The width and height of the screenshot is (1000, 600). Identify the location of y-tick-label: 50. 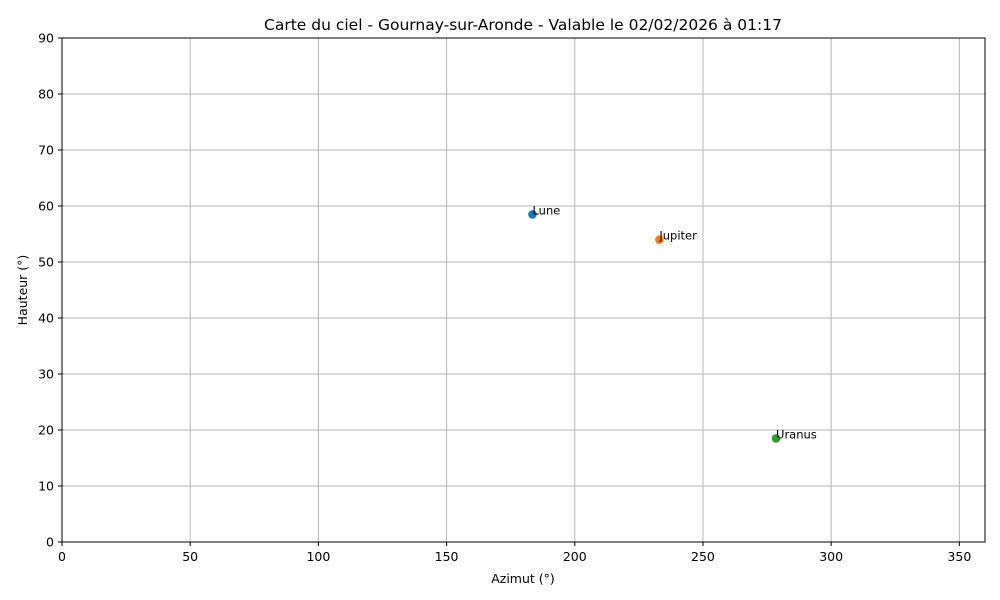
(46, 262).